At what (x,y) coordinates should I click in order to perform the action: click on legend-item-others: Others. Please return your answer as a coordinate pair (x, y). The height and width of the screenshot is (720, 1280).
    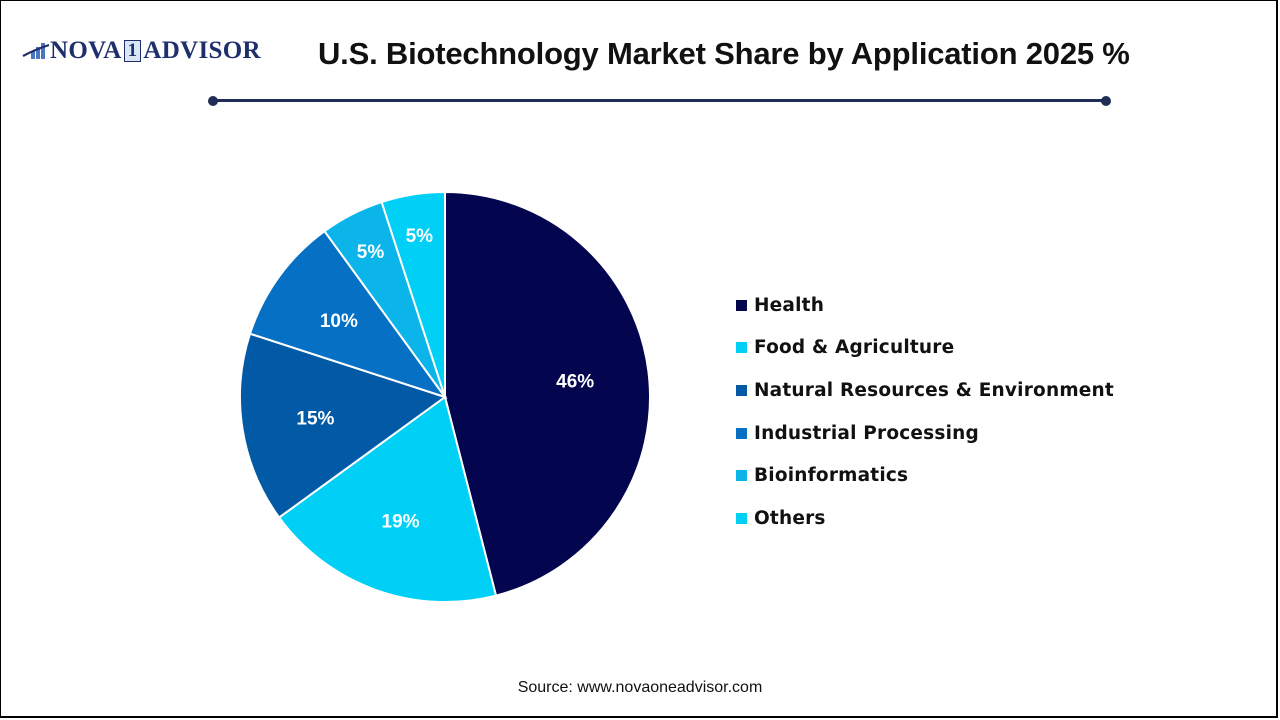
    Looking at the image, I should click on (925, 518).